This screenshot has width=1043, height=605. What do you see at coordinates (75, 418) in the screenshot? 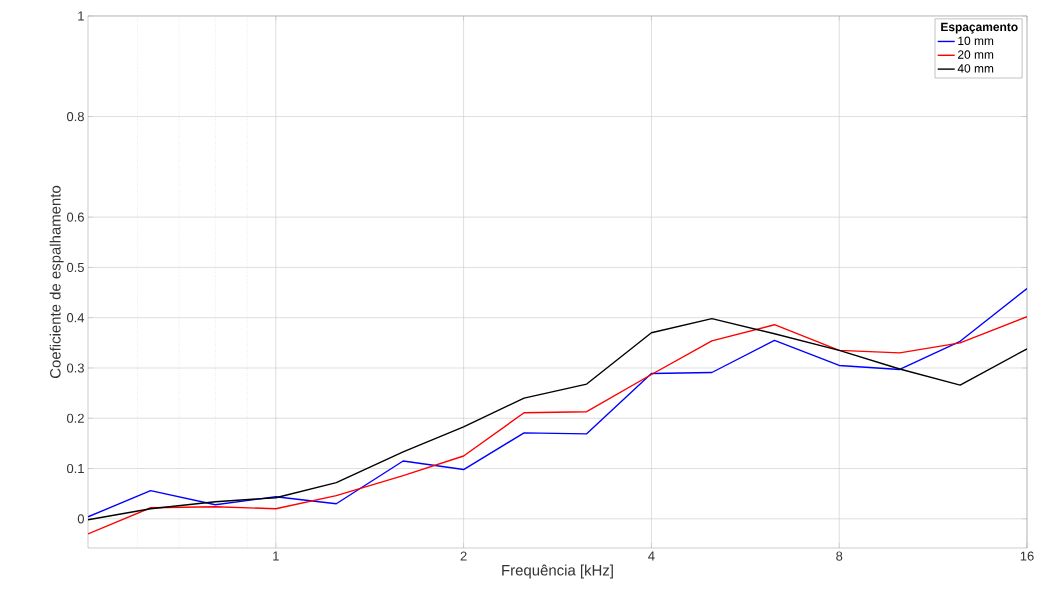
I see `y-tick-label: 0.2` at bounding box center [75, 418].